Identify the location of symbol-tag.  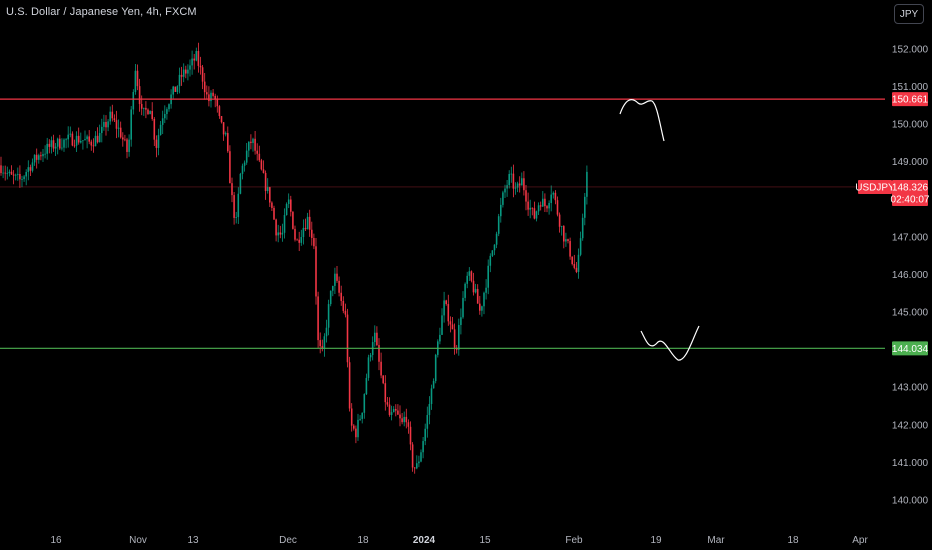
(875, 186).